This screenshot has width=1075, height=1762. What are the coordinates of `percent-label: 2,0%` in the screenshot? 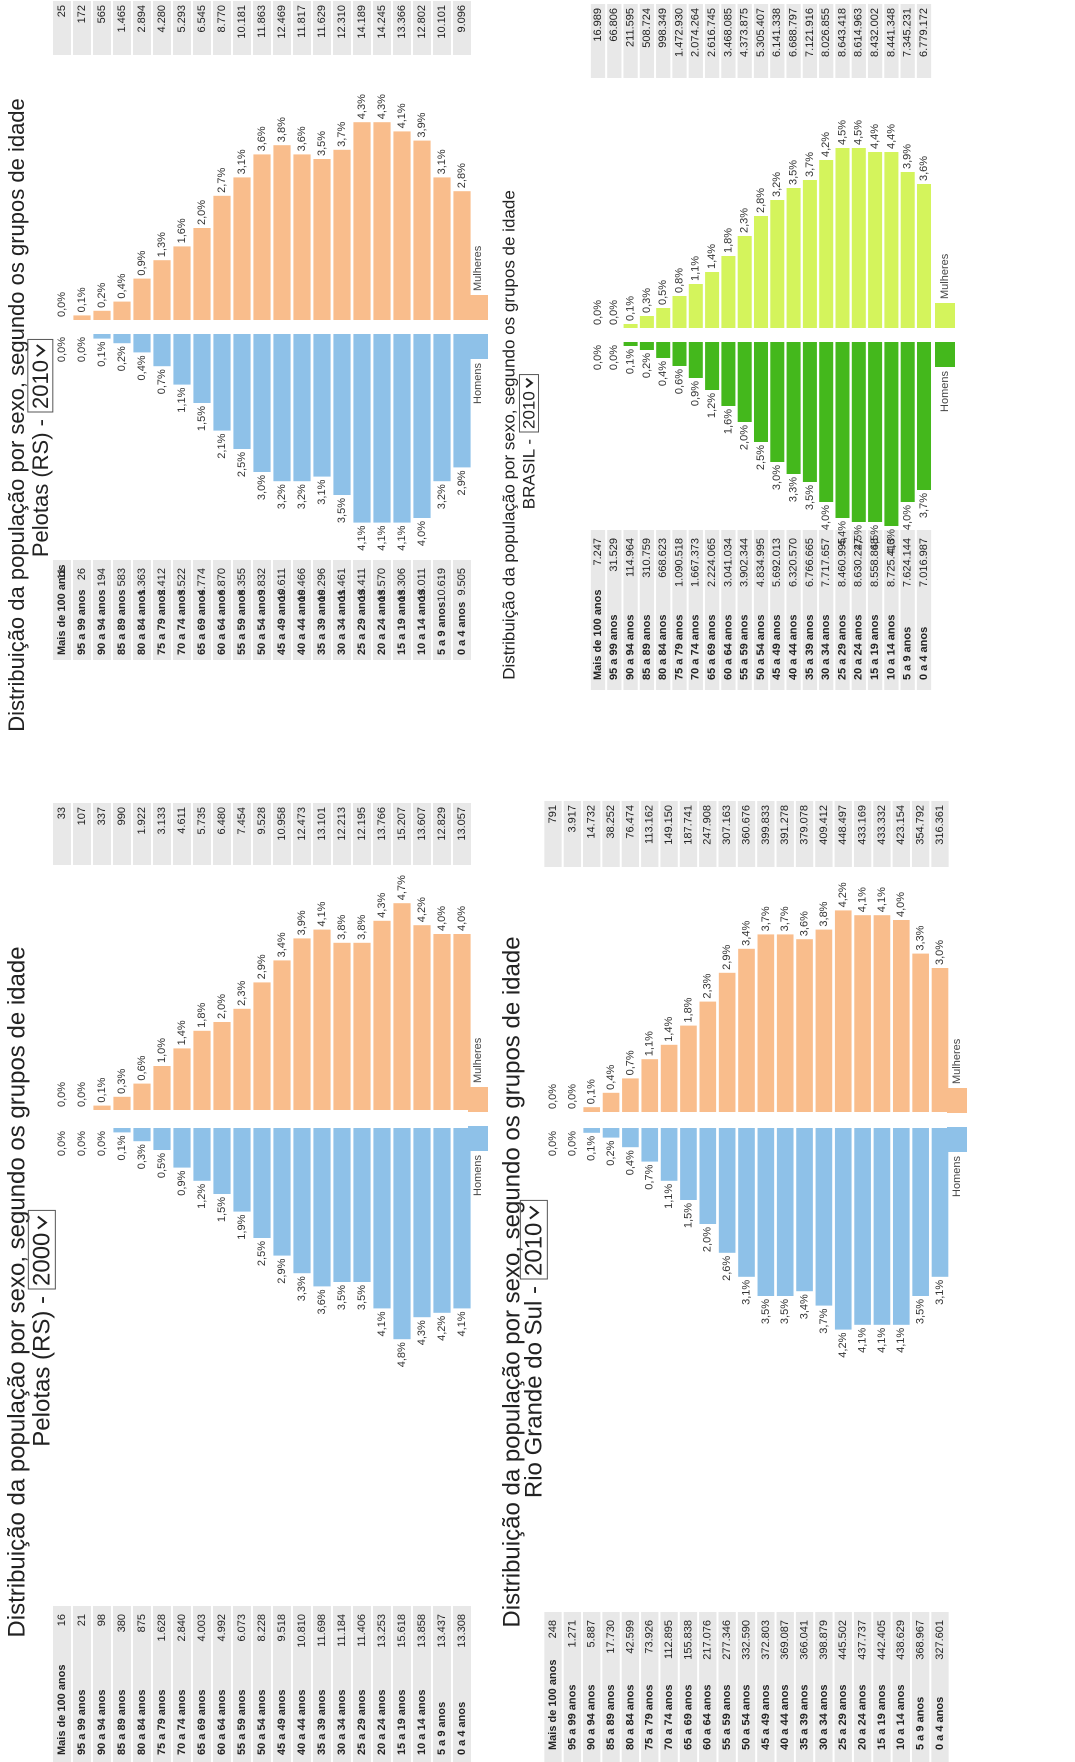 It's located at (222, 1006).